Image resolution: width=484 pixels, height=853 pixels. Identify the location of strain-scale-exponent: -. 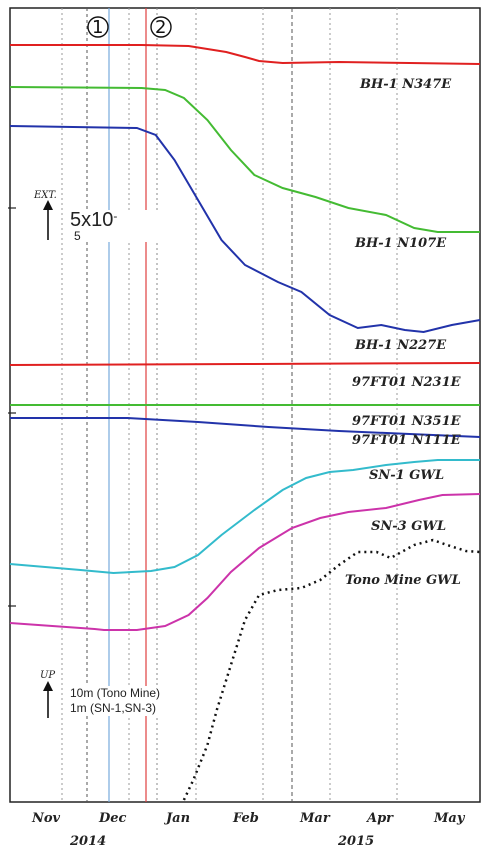
(115, 216).